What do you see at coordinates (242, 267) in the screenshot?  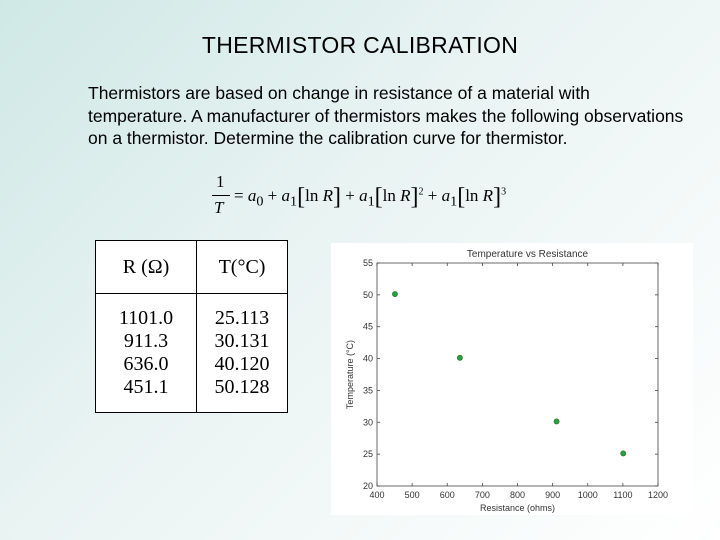 I see `header-temperature: T(°C)` at bounding box center [242, 267].